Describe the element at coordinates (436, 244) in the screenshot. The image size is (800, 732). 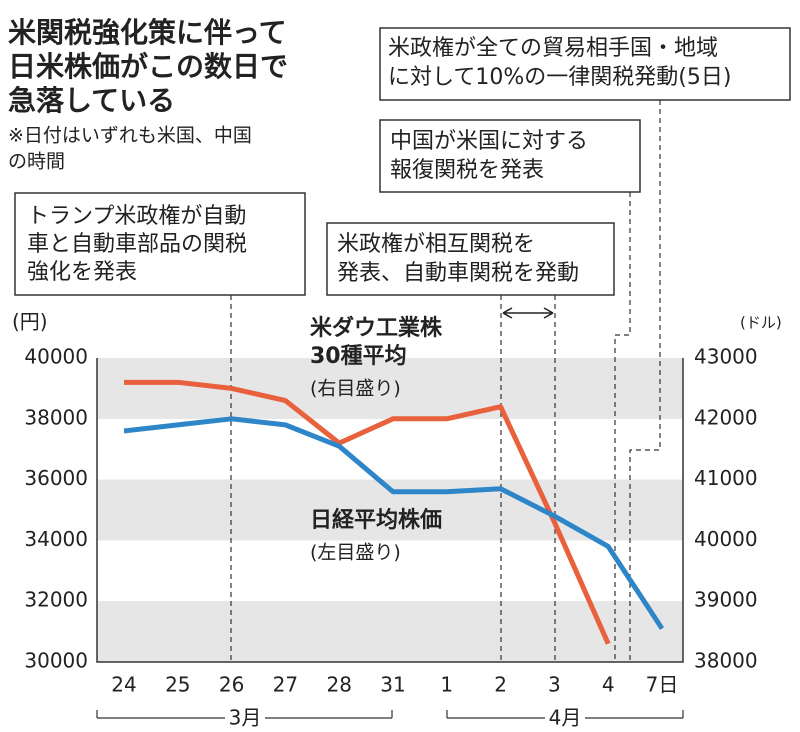
I see `annotation: 米政権が相互関税を` at that location.